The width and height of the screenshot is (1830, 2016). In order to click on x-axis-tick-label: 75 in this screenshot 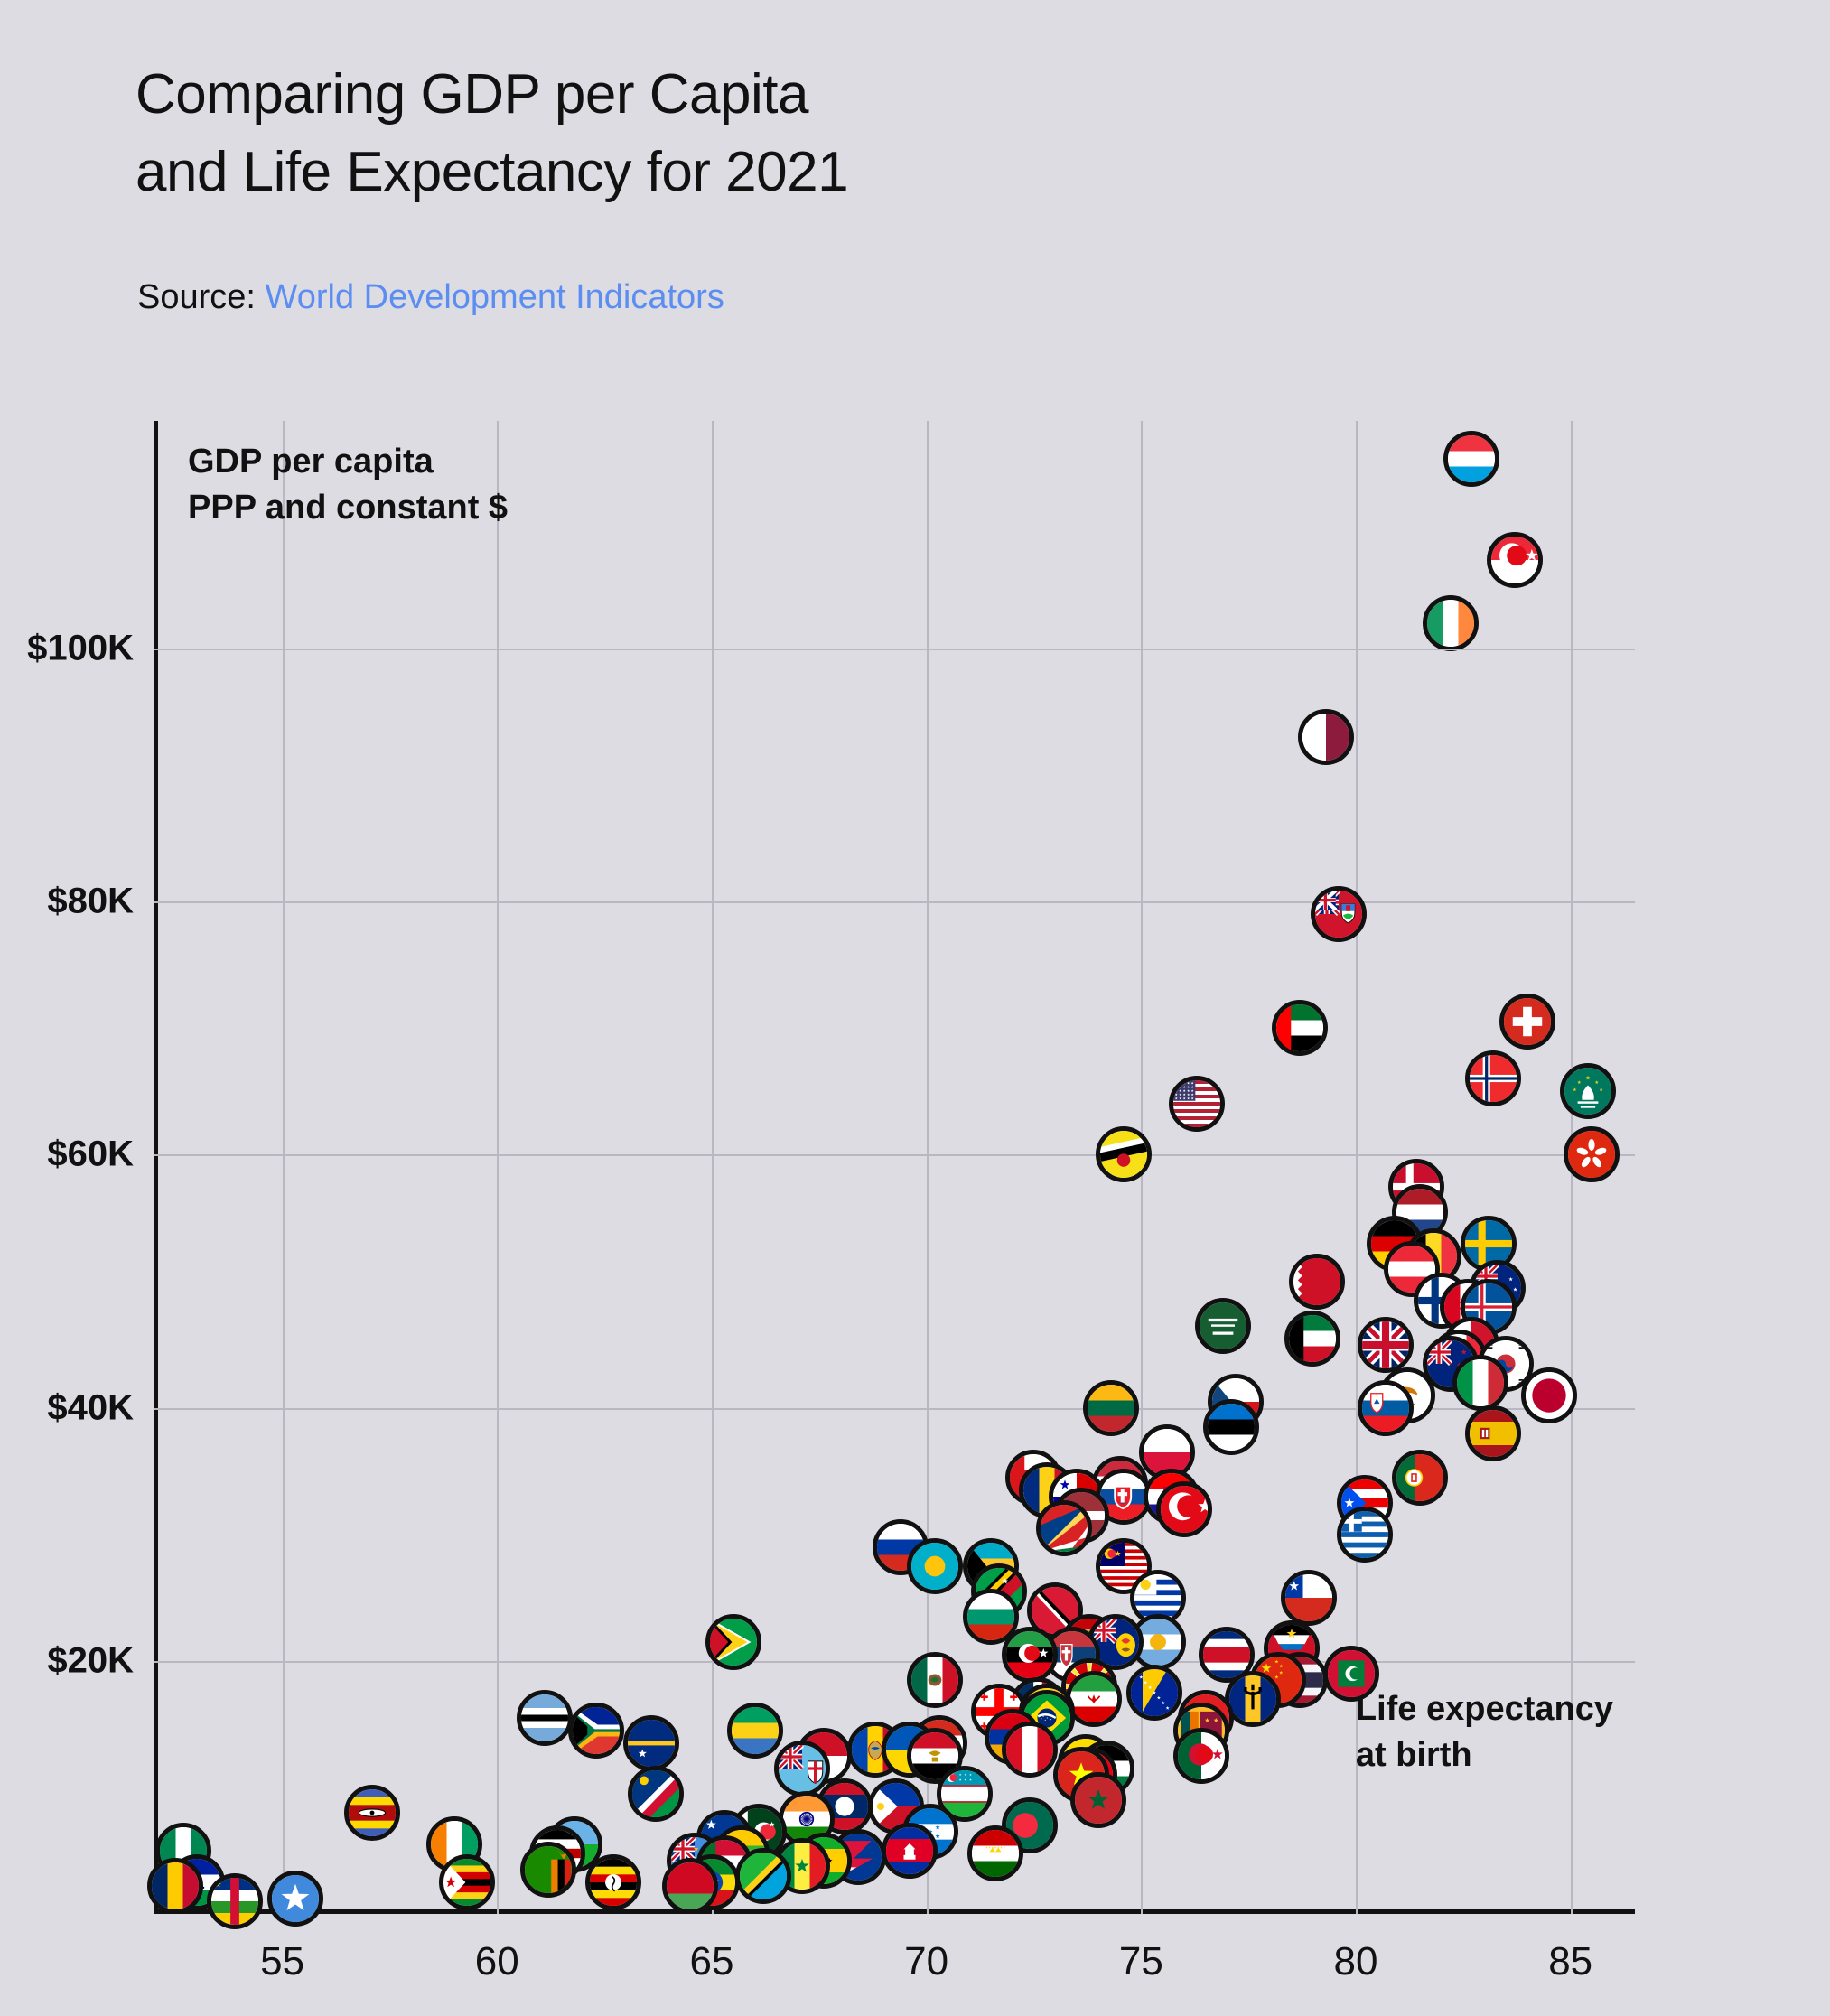, I will do `click(1140, 1961)`.